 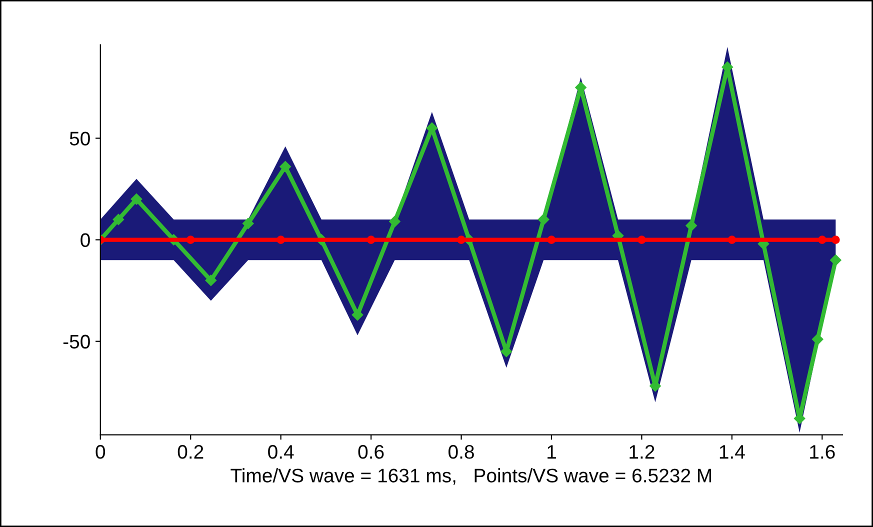 What do you see at coordinates (85, 240) in the screenshot?
I see `y-tick-label: 0` at bounding box center [85, 240].